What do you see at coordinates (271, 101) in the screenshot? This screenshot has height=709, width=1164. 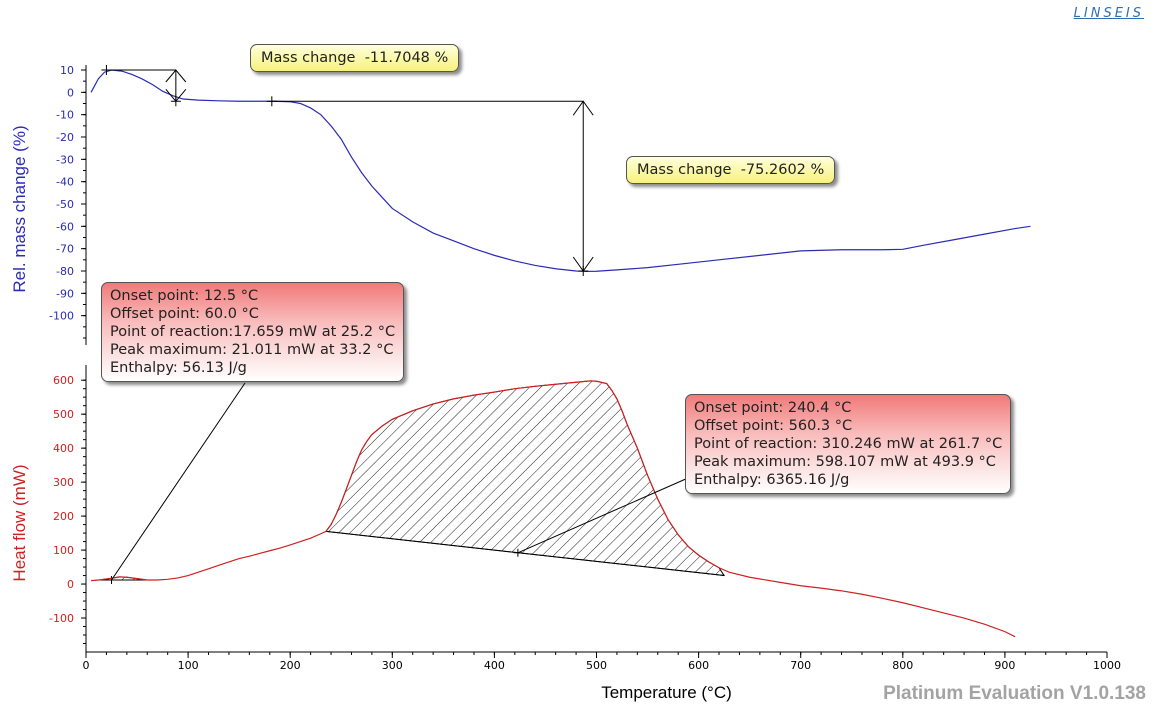 I see `mass-change-2-start-marker` at bounding box center [271, 101].